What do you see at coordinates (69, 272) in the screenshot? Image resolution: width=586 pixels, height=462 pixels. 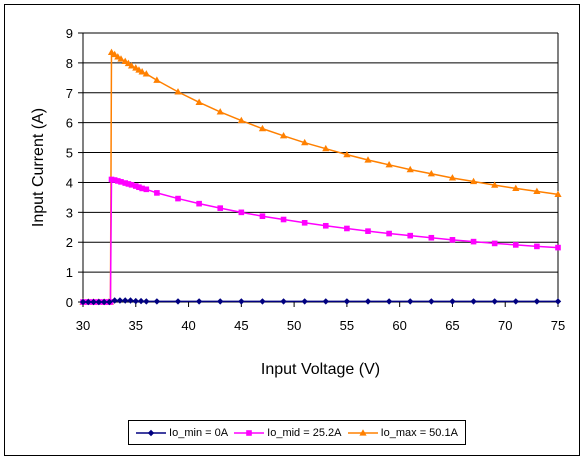 I see `y-tick-label: 1` at bounding box center [69, 272].